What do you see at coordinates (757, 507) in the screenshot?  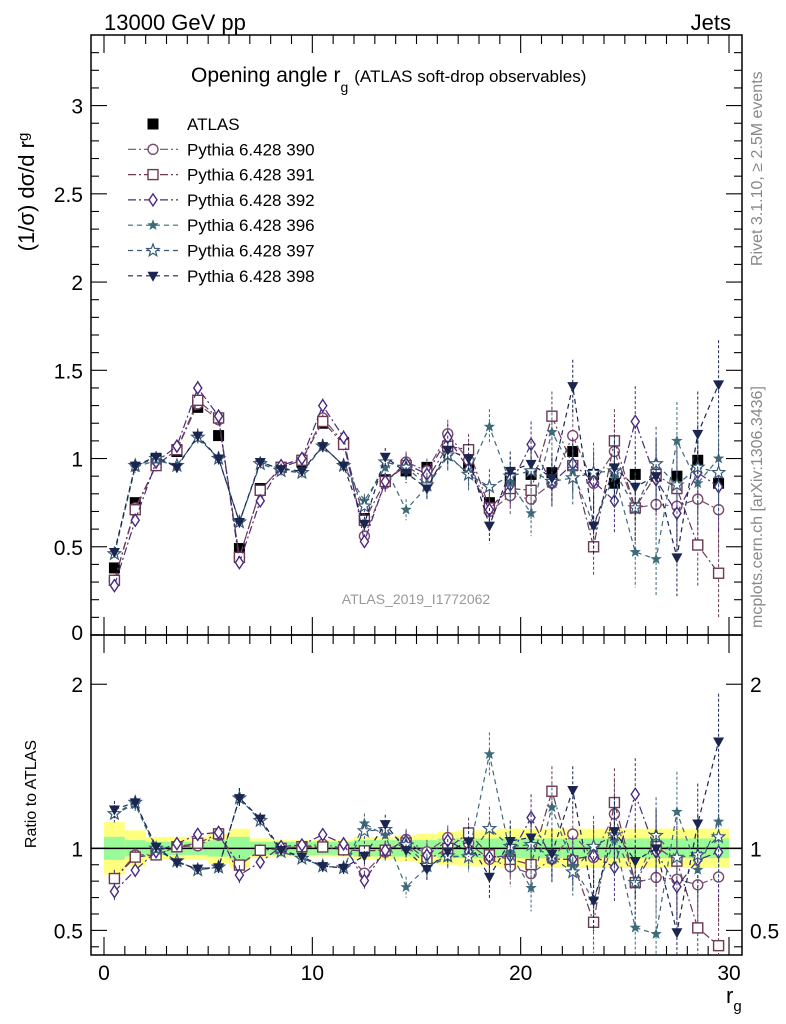 I see `mcplots-side-label: mcplots.cern.ch [arXiv:1306.3436]` at bounding box center [757, 507].